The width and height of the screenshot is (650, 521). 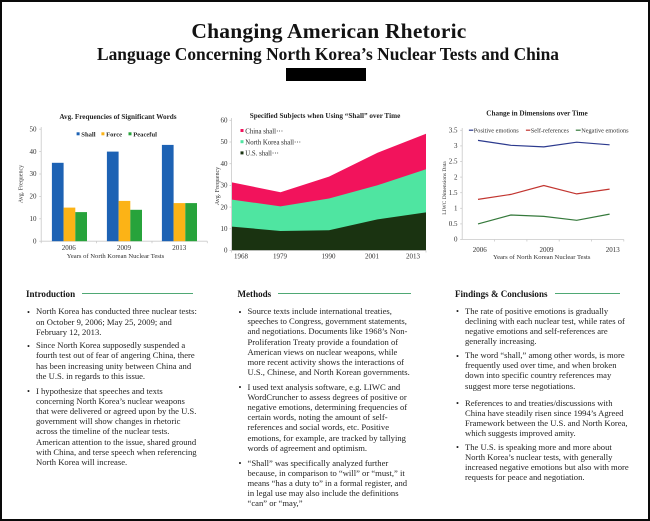 What do you see at coordinates (605, 131) in the screenshot?
I see `svg-text: Negative emotions` at bounding box center [605, 131].